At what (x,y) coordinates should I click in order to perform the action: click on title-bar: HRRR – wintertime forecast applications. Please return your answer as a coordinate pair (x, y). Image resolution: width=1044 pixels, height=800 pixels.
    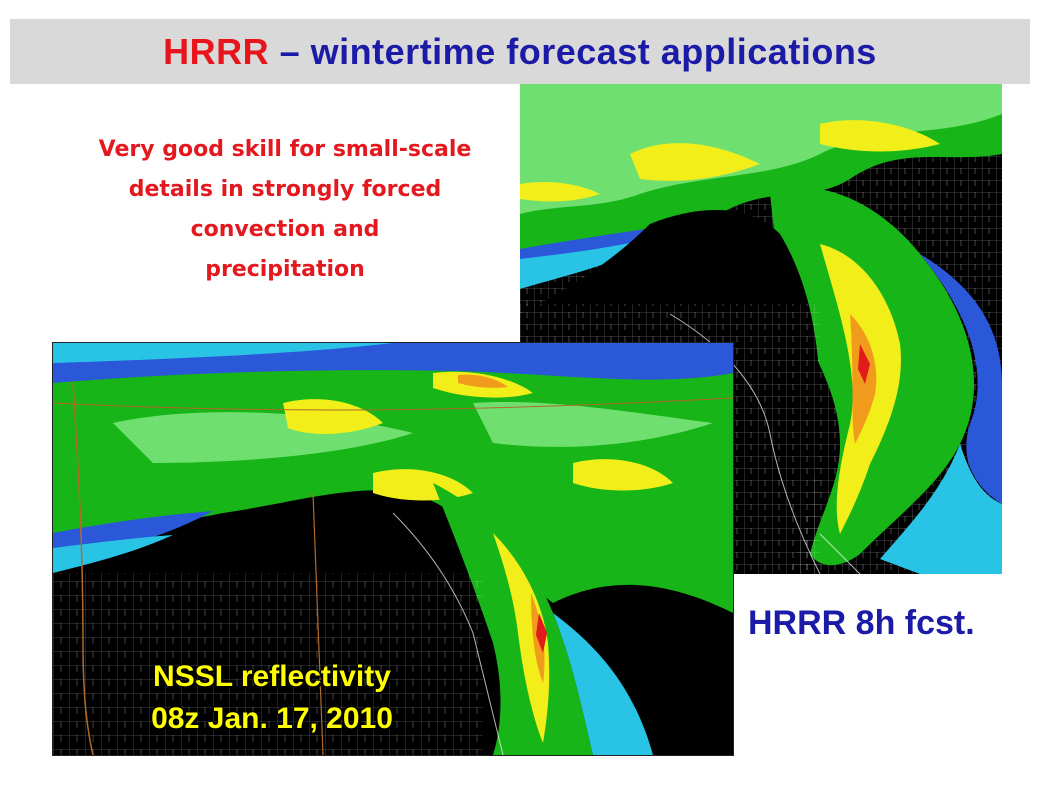
    Looking at the image, I should click on (520, 51).